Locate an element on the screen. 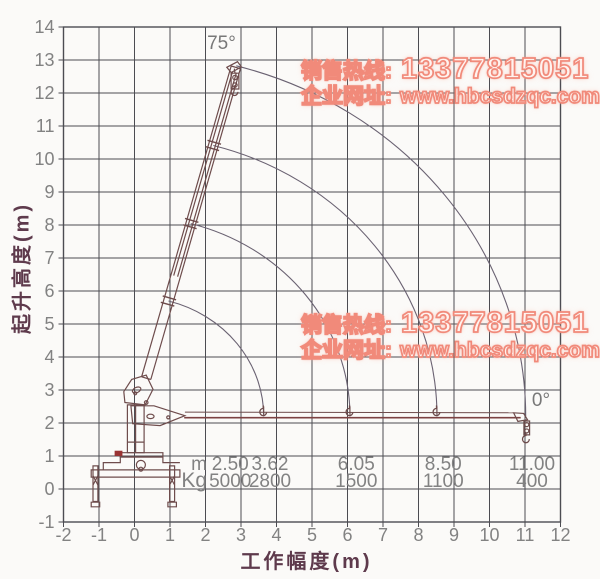  slew-pin is located at coordinates (141, 469).